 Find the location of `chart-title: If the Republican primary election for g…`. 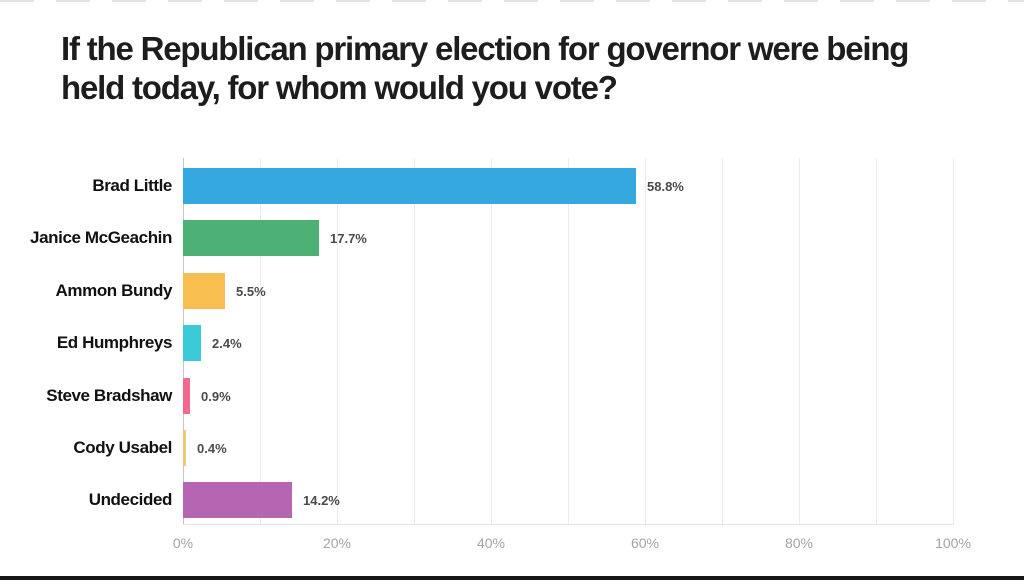

chart-title: If the Republican primary election for g… is located at coordinates (485, 68).